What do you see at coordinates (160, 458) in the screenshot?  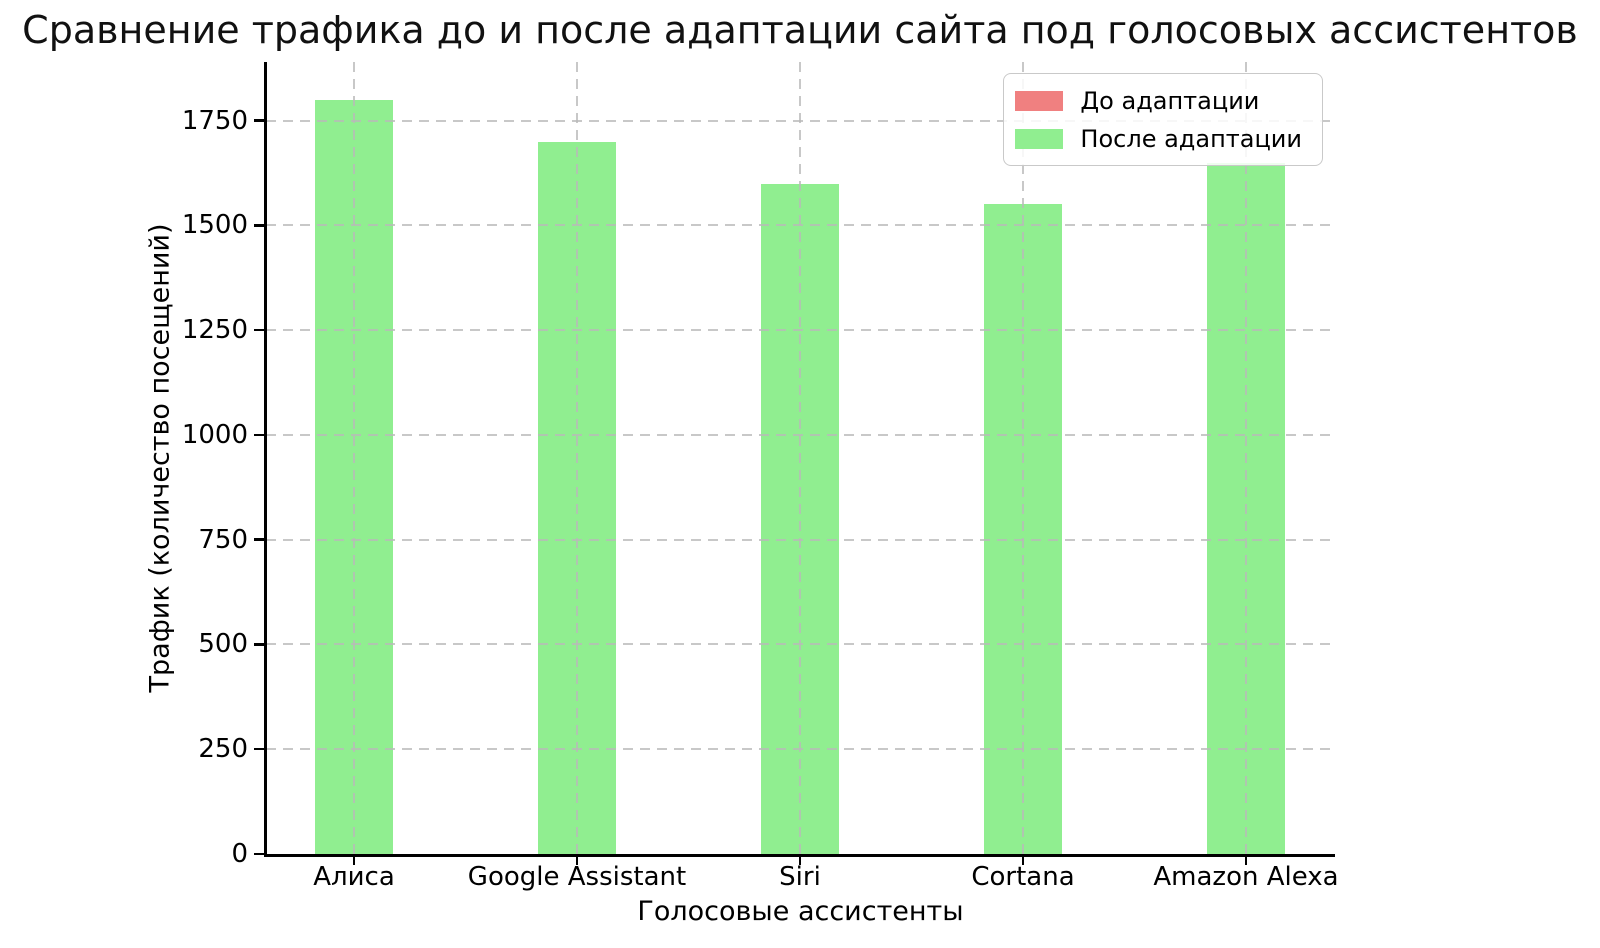 I see `y-axis-label: Трафик (количество посещений)` at bounding box center [160, 458].